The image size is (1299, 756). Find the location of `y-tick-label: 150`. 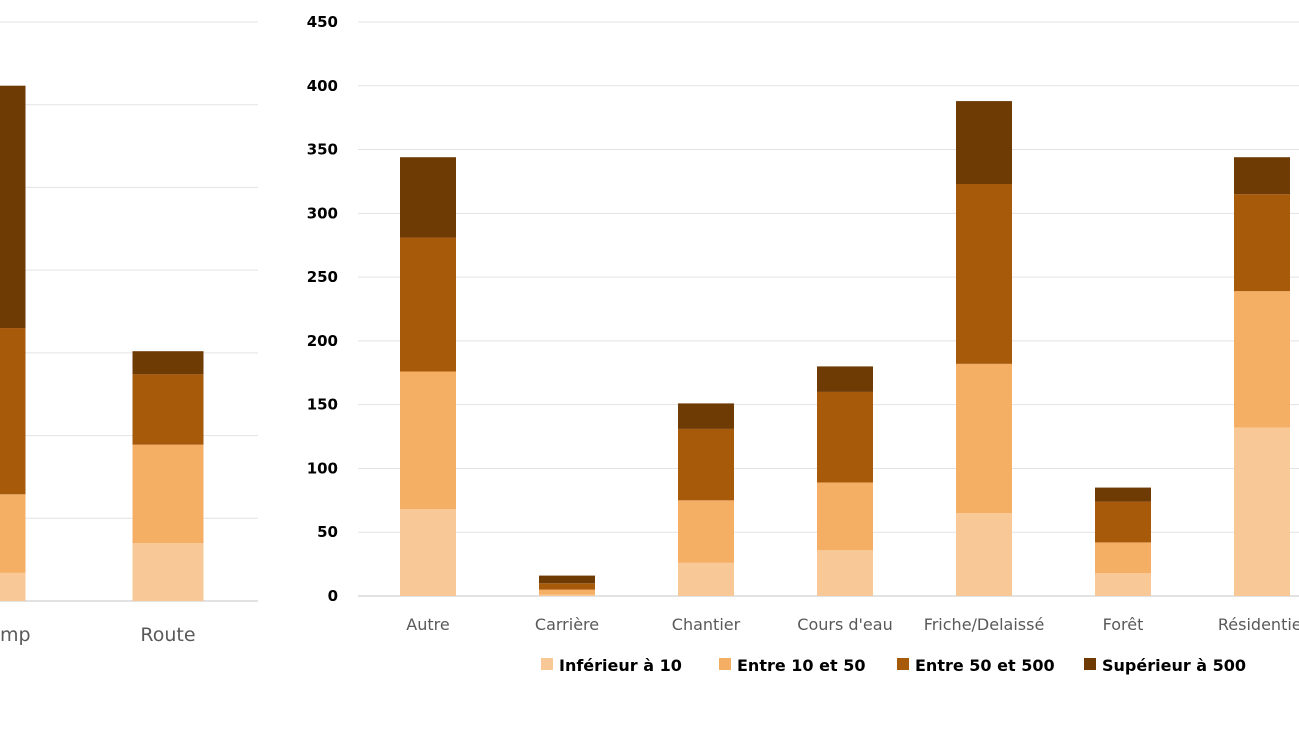

y-tick-label: 150 is located at coordinates (322, 405).